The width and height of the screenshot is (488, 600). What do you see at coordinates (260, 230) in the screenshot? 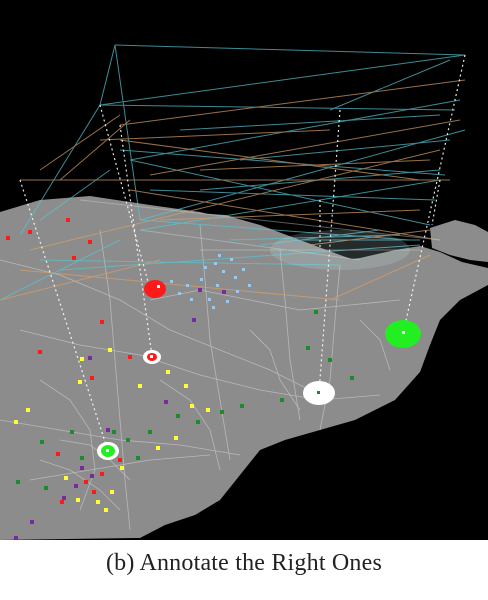
I see `grey-link-group` at bounding box center [260, 230].